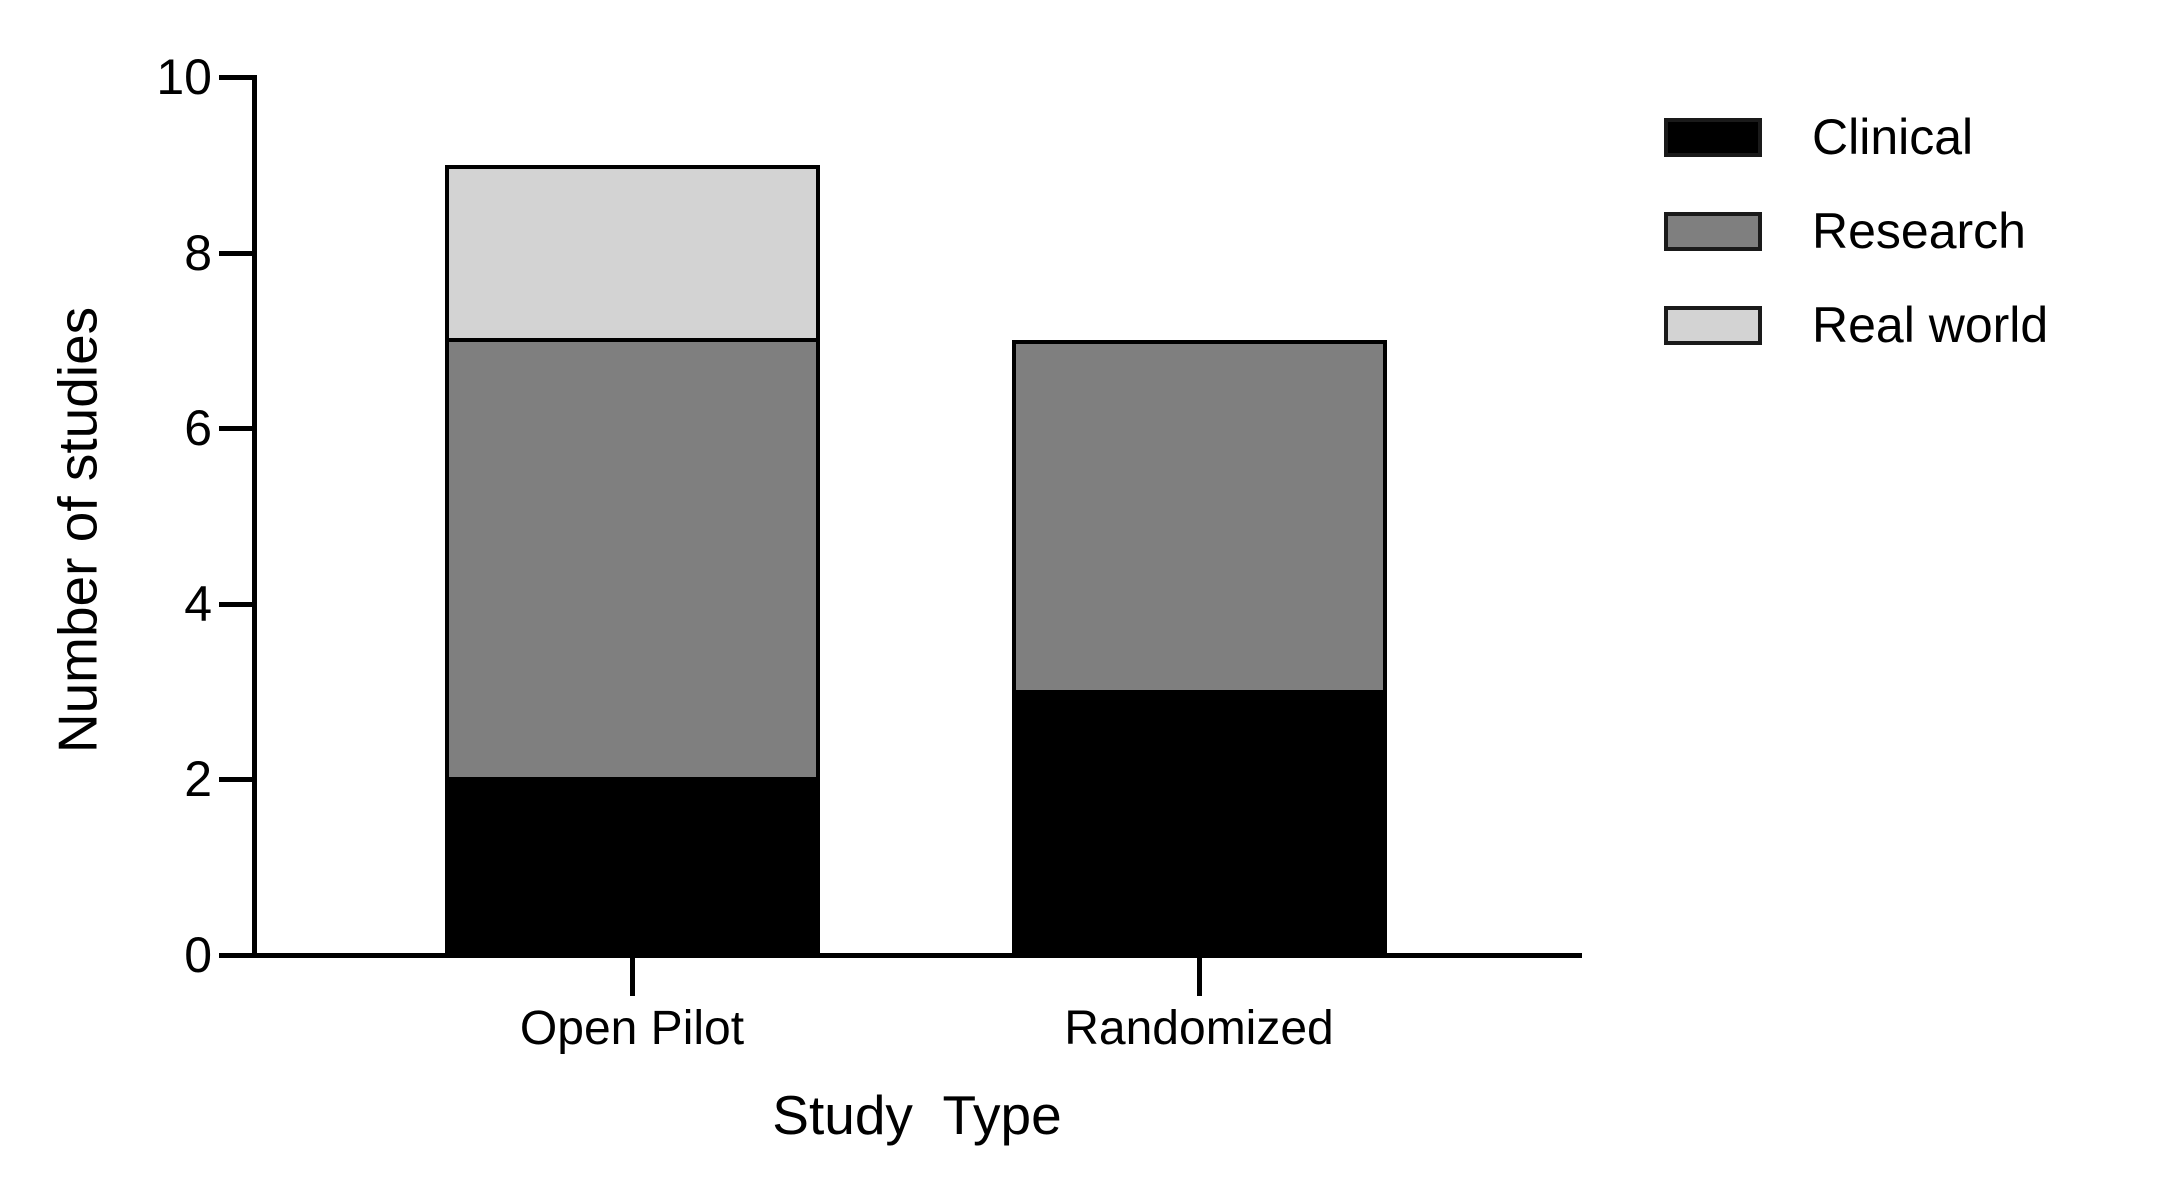 The width and height of the screenshot is (2164, 1204). What do you see at coordinates (1199, 1028) in the screenshot?
I see `x-category-label: Randomized` at bounding box center [1199, 1028].